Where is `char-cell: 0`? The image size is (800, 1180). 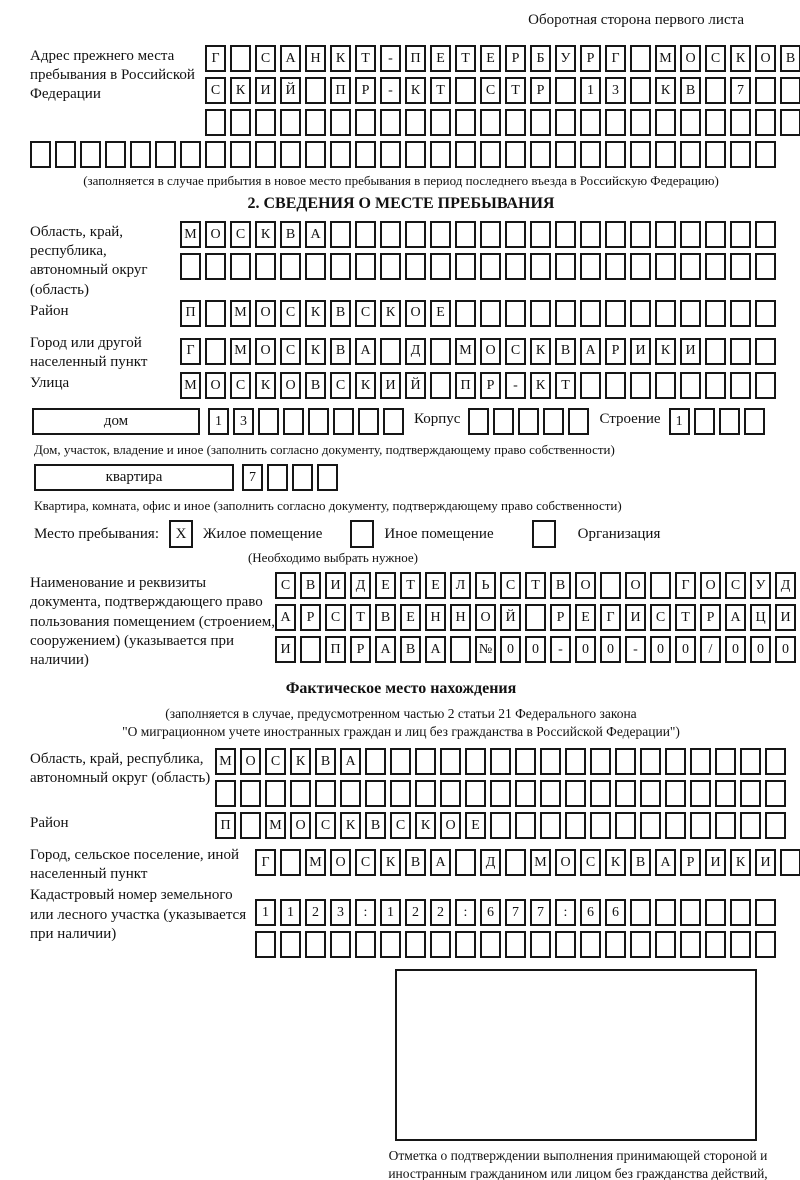 char-cell: 0 is located at coordinates (510, 650).